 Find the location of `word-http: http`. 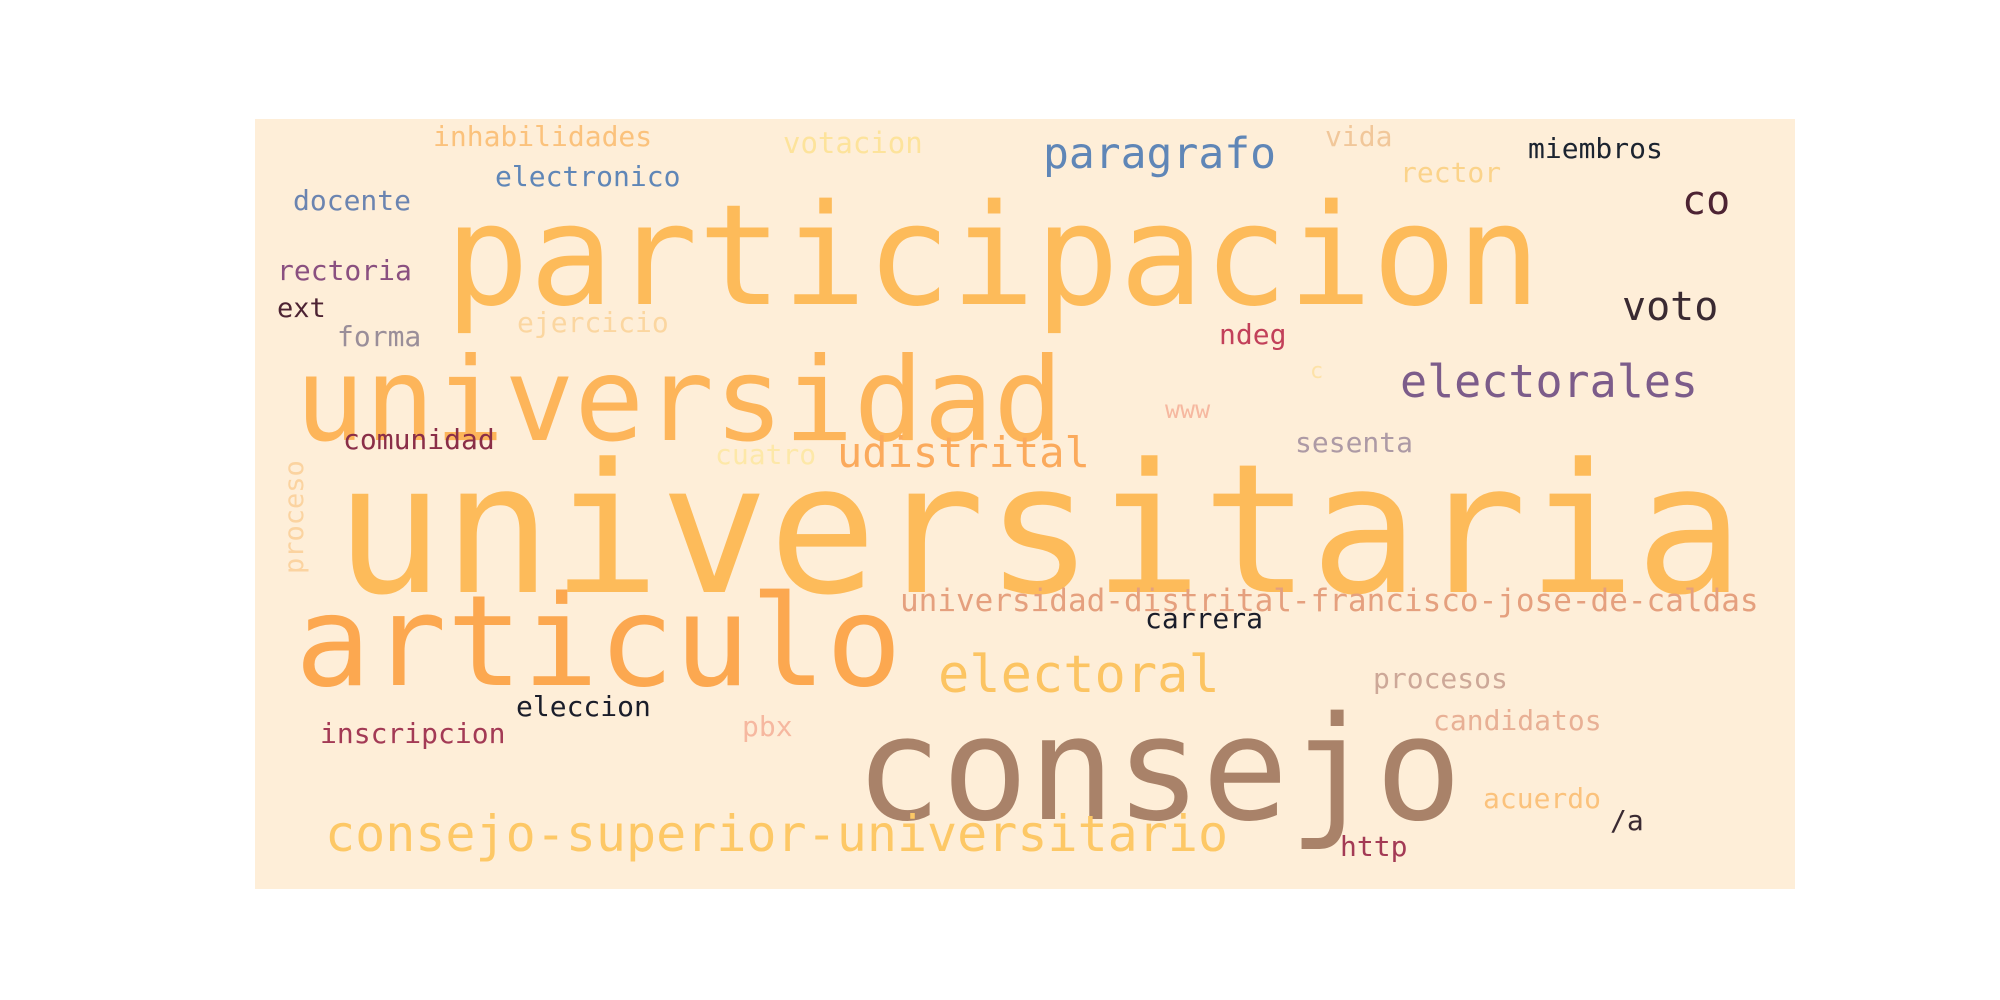

word-http: http is located at coordinates (1374, 846).